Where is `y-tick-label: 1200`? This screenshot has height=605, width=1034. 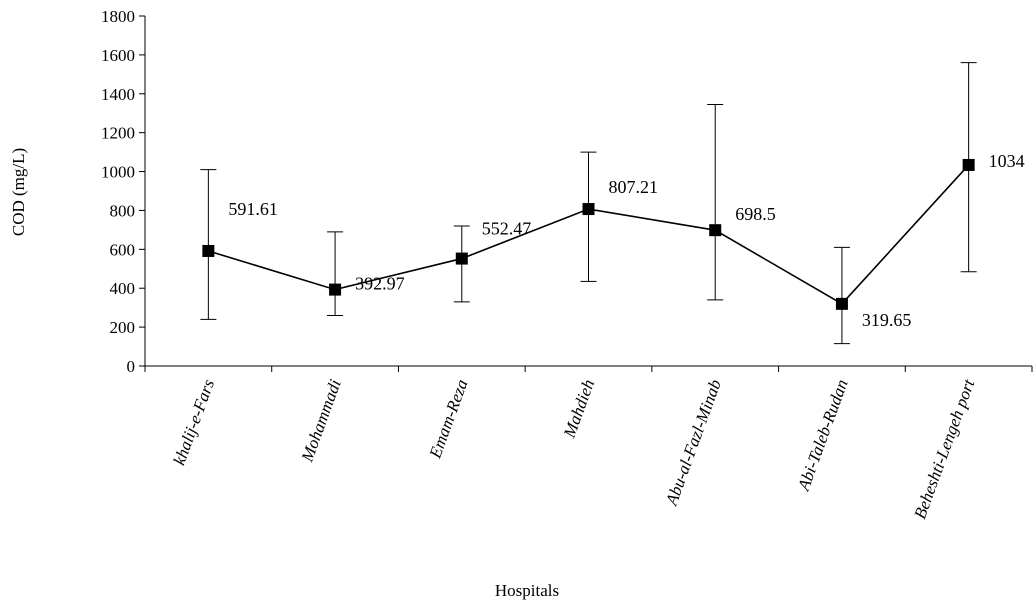
y-tick-label: 1200 is located at coordinates (118, 133).